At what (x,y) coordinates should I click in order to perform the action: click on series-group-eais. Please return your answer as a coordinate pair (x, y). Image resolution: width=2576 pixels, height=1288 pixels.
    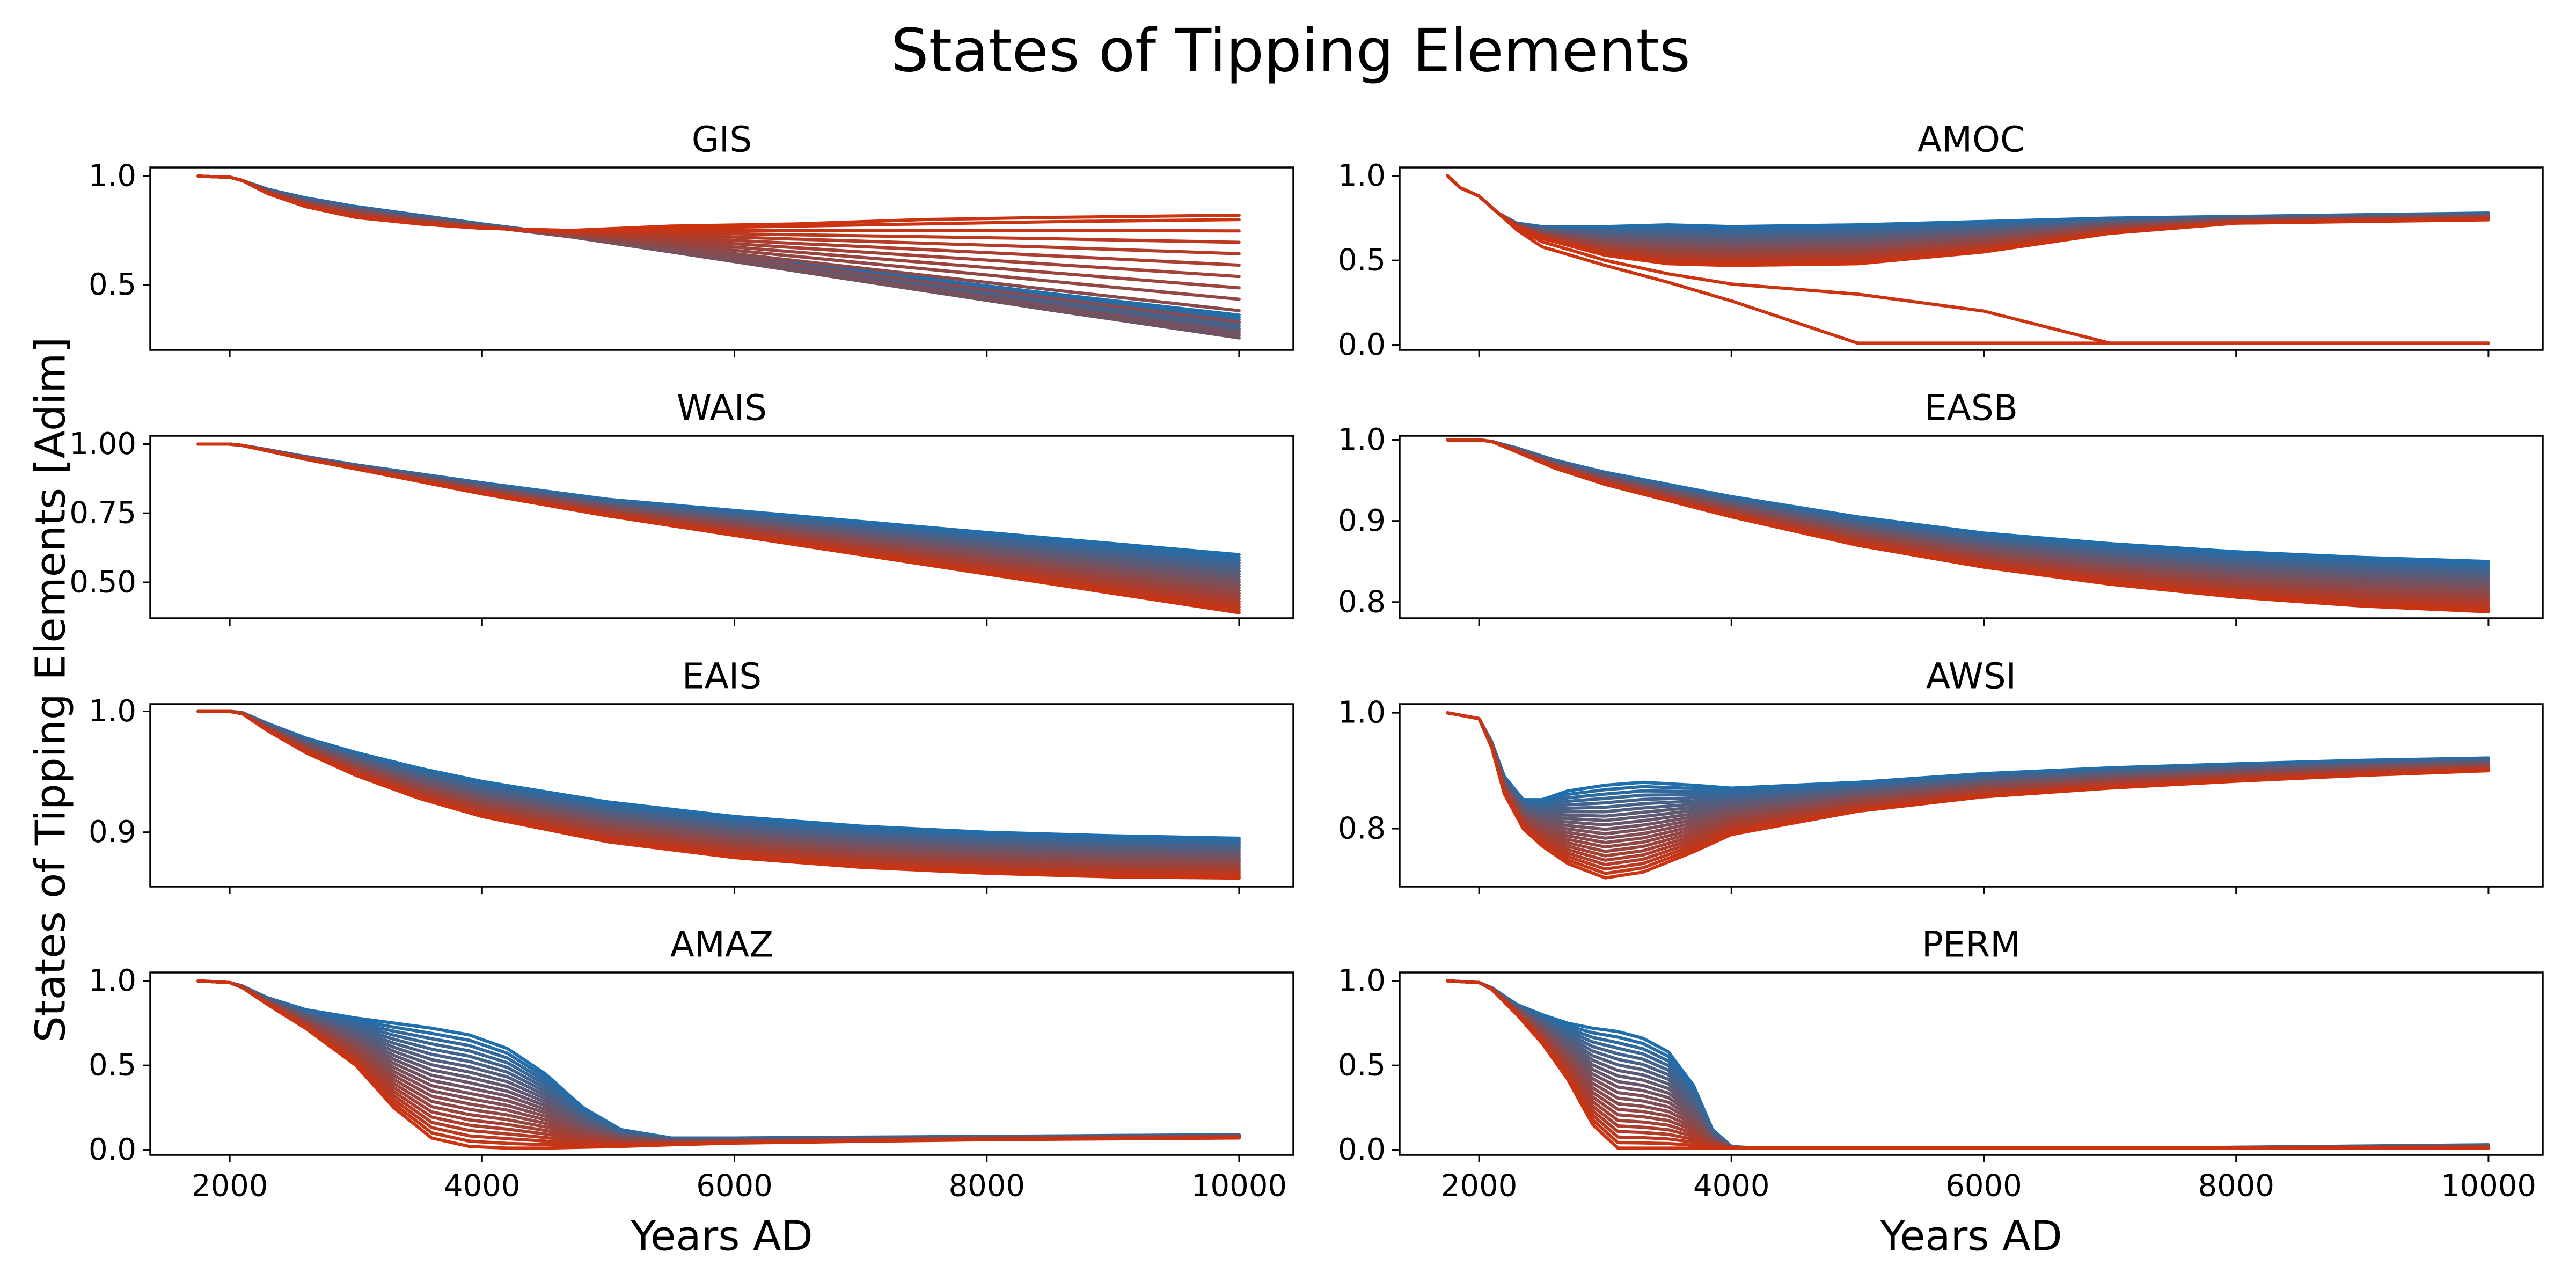
    Looking at the image, I should click on (718, 794).